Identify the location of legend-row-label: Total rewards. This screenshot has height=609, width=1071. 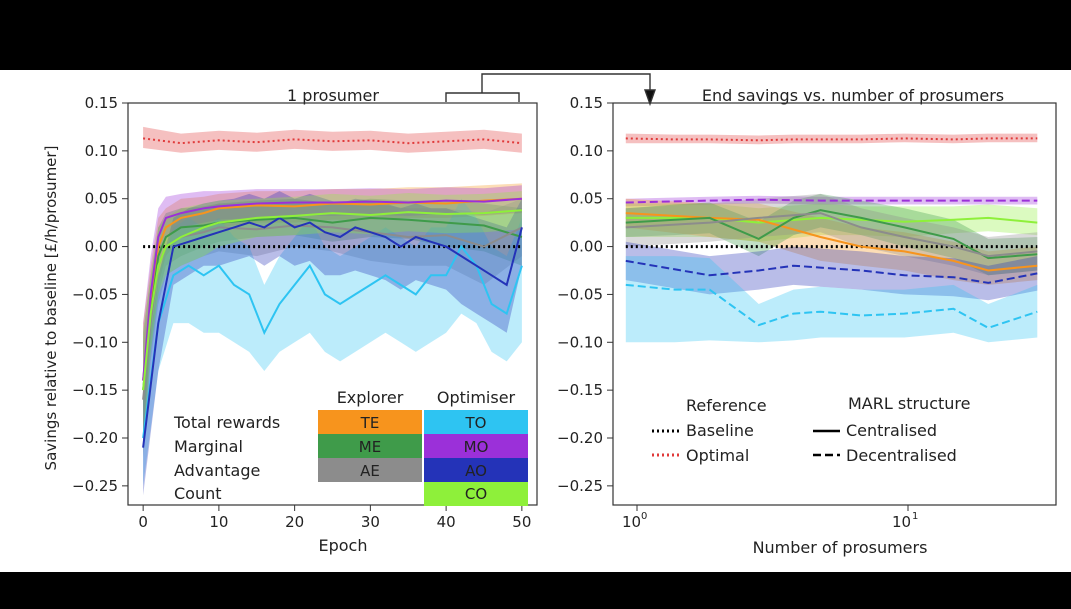
(226, 422).